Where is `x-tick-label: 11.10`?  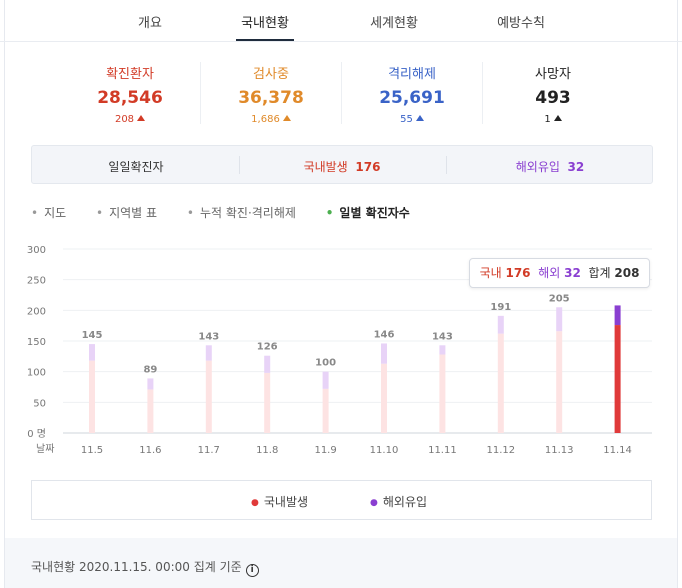 x-tick-label: 11.10 is located at coordinates (384, 450).